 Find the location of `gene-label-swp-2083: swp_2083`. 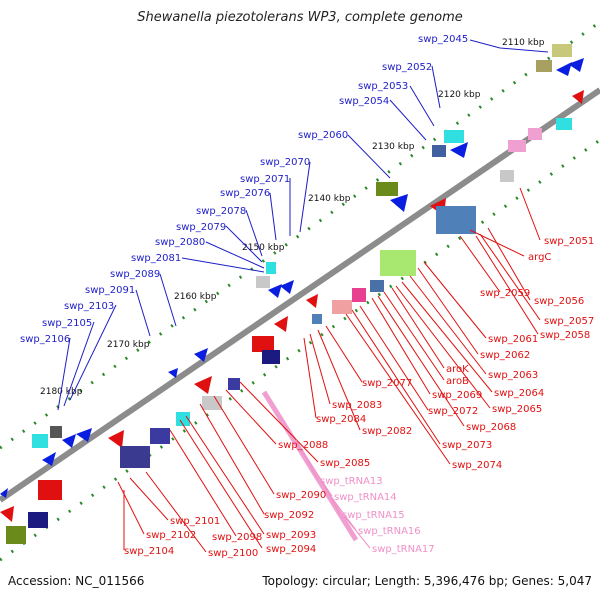

gene-label-swp-2083: swp_2083 is located at coordinates (357, 405).